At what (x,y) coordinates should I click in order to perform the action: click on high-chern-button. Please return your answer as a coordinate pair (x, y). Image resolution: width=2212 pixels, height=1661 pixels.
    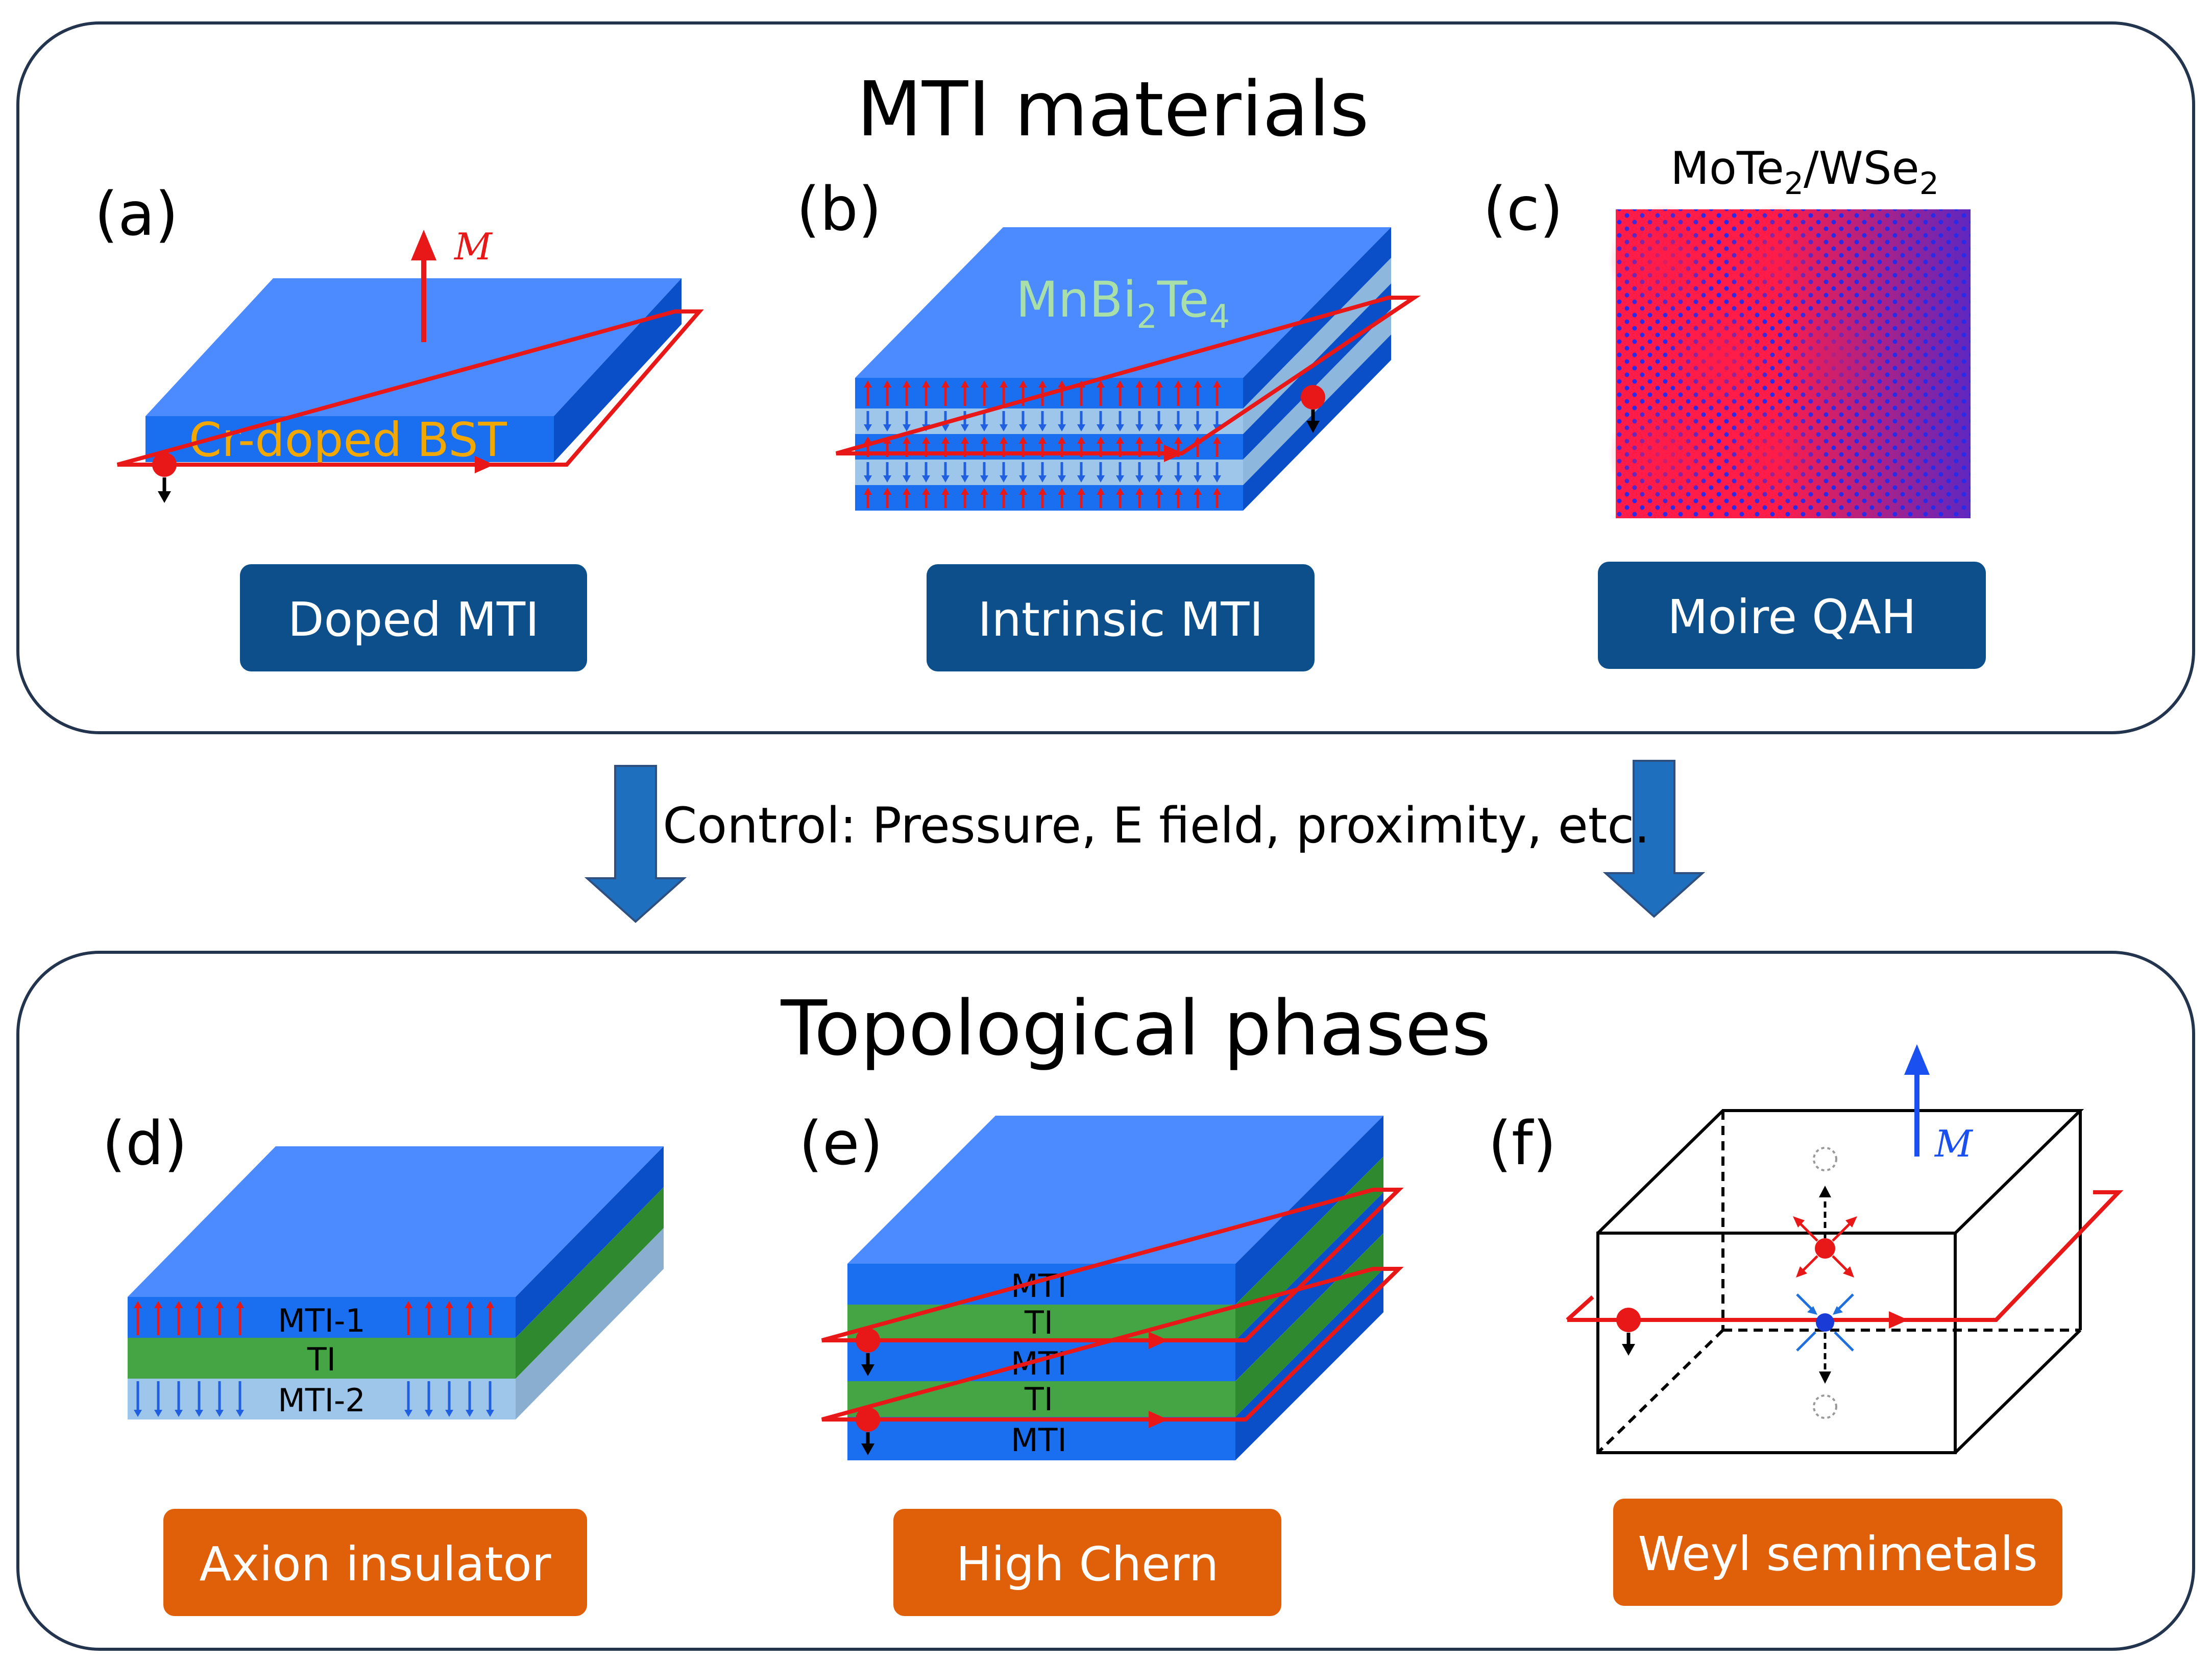
    Looking at the image, I should click on (1087, 1563).